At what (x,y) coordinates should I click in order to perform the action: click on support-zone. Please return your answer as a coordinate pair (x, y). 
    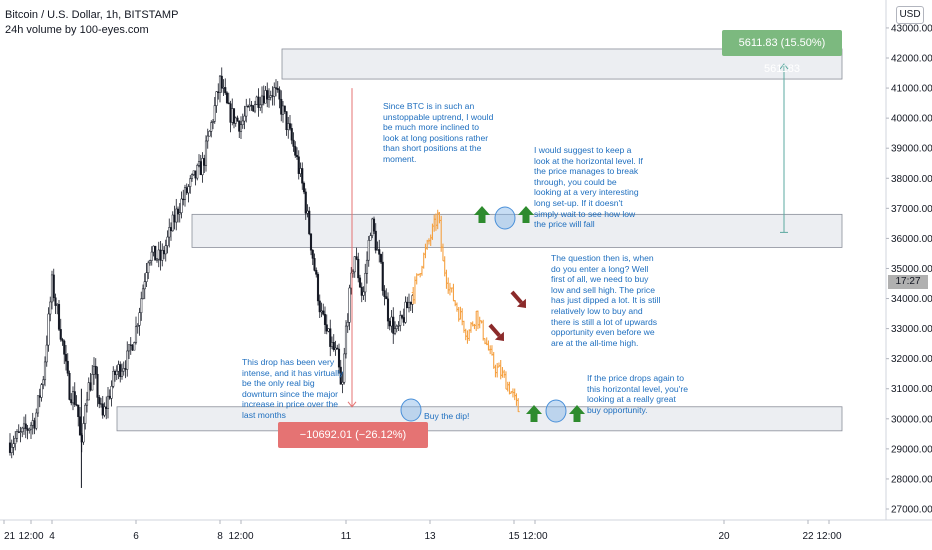
    Looking at the image, I should click on (479, 419).